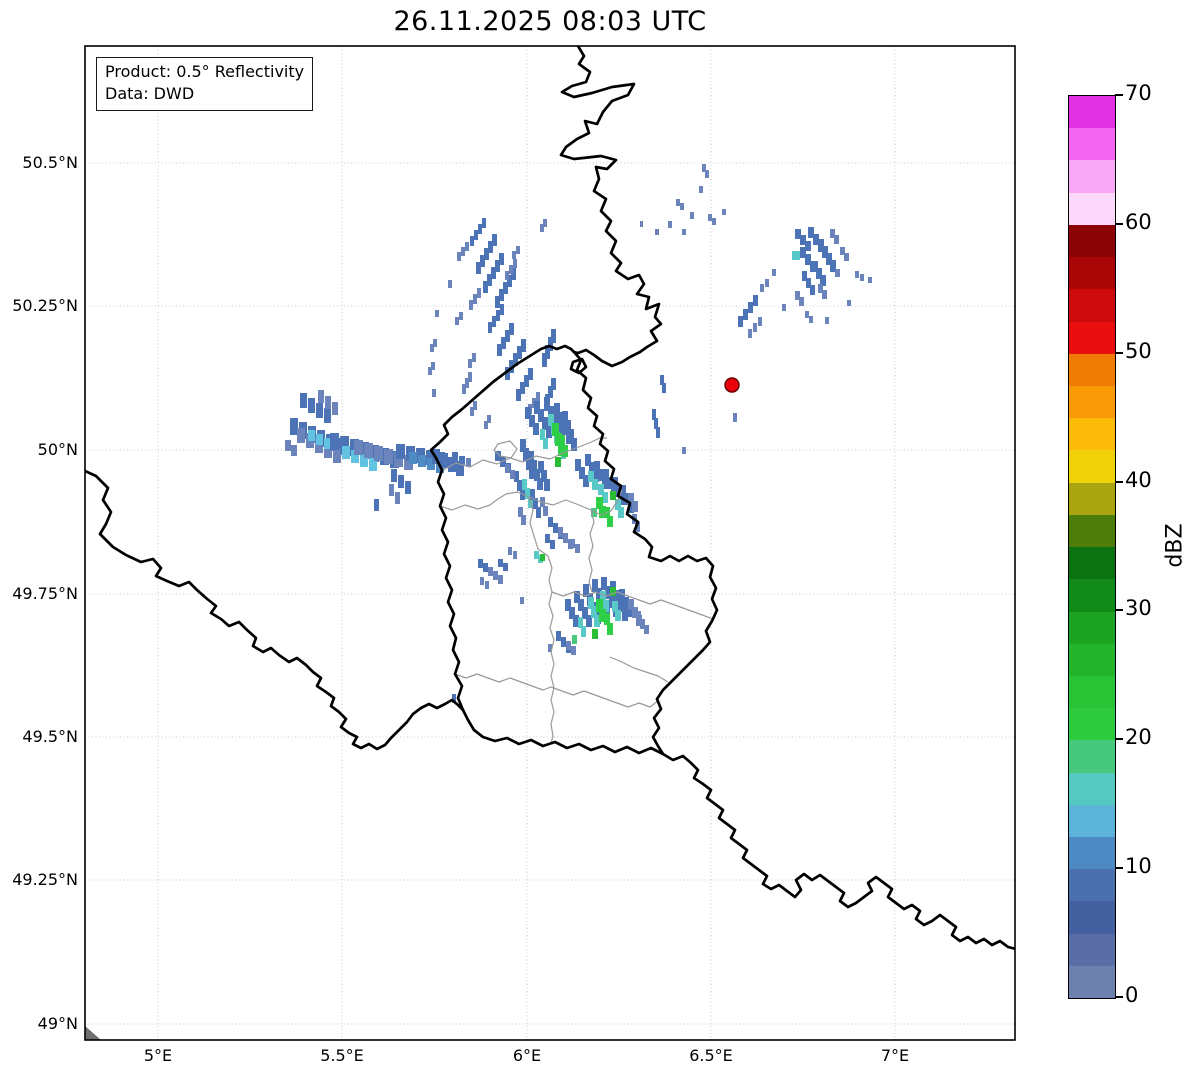 The height and width of the screenshot is (1081, 1202). What do you see at coordinates (503, 682) in the screenshot?
I see `region-border` at bounding box center [503, 682].